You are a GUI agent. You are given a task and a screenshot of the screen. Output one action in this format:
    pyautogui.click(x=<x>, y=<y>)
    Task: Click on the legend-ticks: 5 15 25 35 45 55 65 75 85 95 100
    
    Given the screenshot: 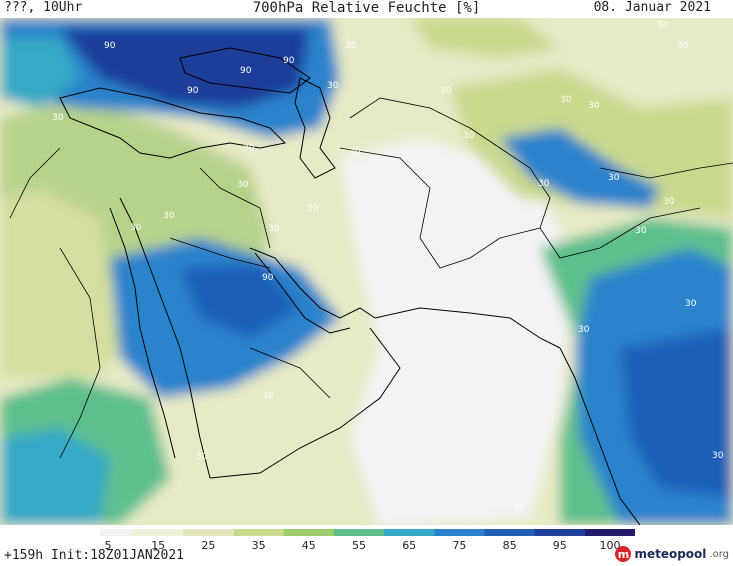 What is the action you would take?
    pyautogui.click(x=363, y=545)
    